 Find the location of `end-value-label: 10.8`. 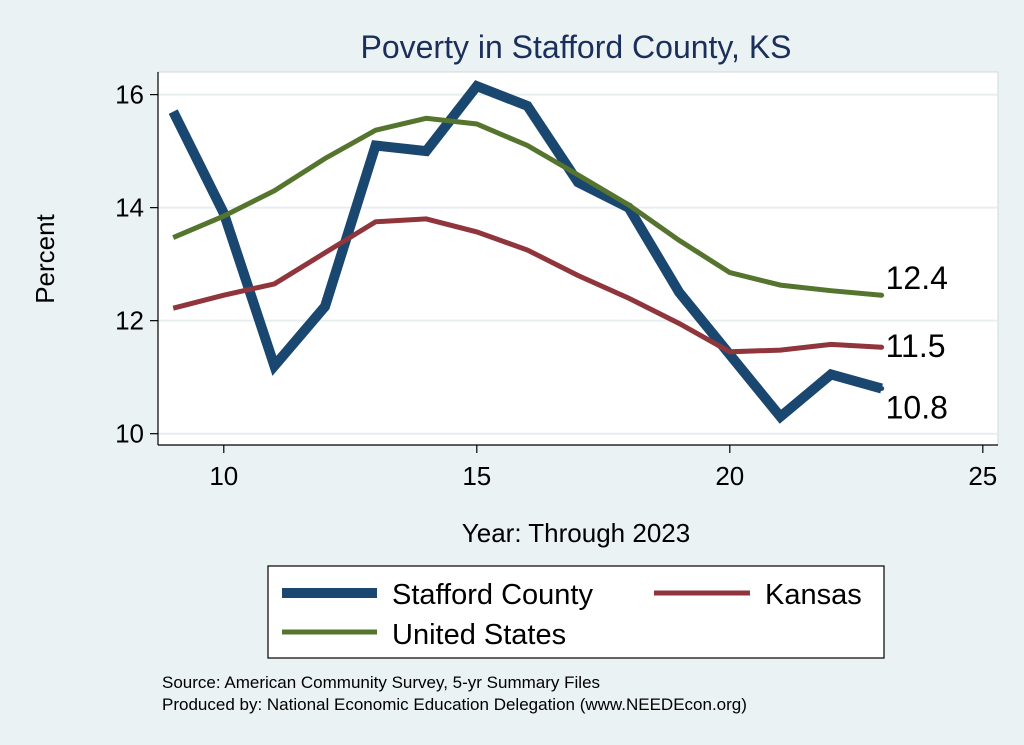

end-value-label: 10.8 is located at coordinates (917, 407).